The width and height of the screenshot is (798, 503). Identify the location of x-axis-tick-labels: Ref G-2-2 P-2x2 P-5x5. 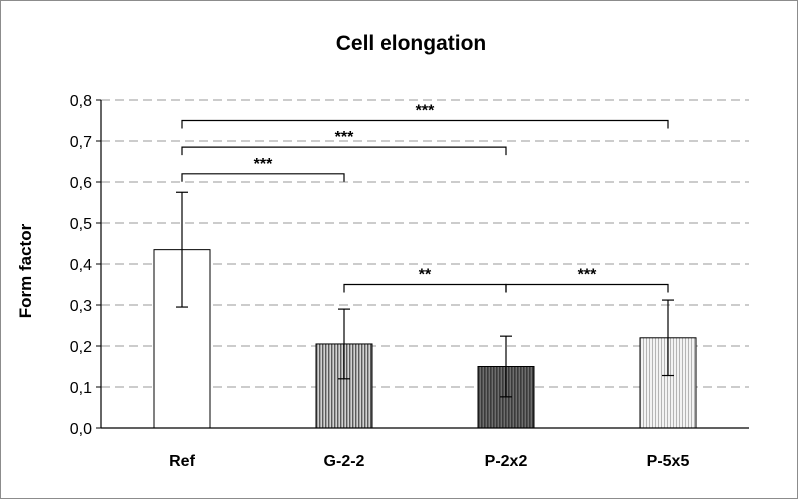
(429, 461).